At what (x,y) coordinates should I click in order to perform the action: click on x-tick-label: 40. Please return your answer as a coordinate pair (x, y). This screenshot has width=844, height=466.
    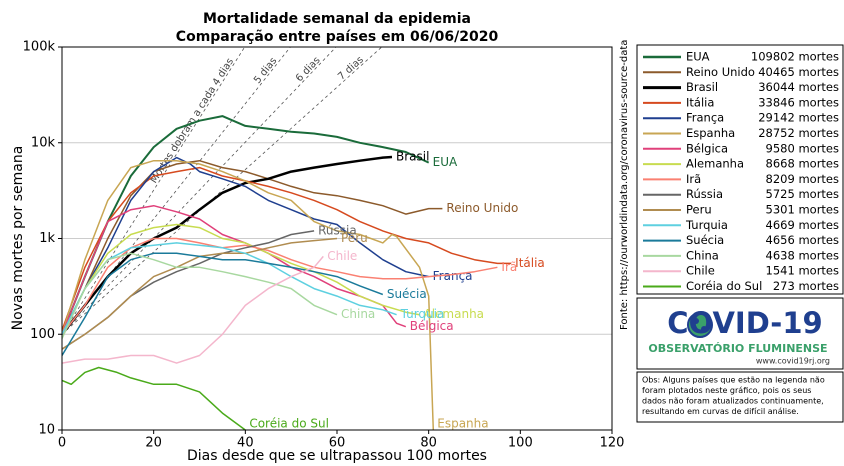
    Looking at the image, I should click on (245, 443).